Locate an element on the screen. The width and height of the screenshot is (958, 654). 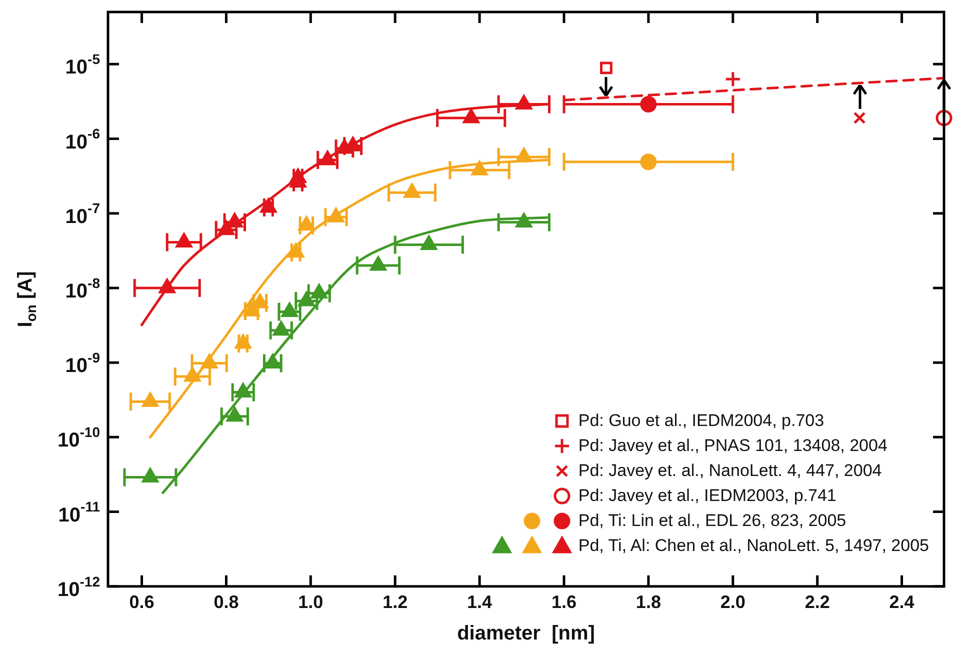
legend-label: Pd: Javey et al., IEDM2003, p.741 is located at coordinates (707, 496).